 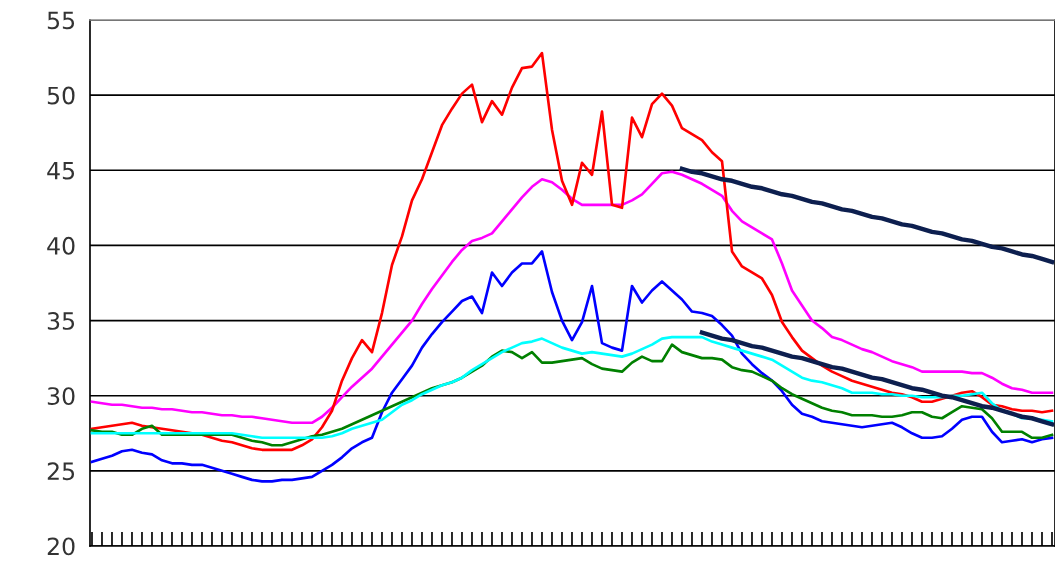 What do you see at coordinates (61, 471) in the screenshot?
I see `y-tick-label: 25` at bounding box center [61, 471].